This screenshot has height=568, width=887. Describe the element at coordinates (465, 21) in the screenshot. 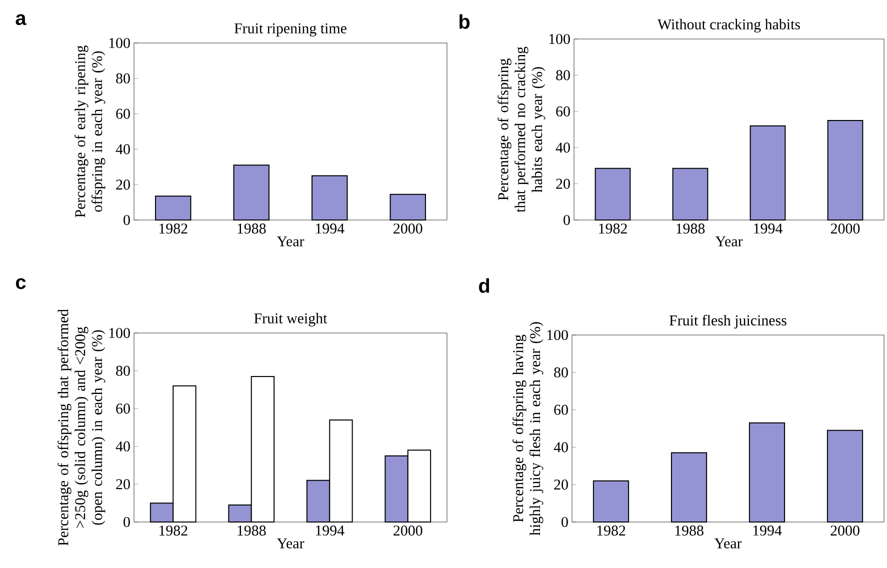

I see `text: b` at that location.